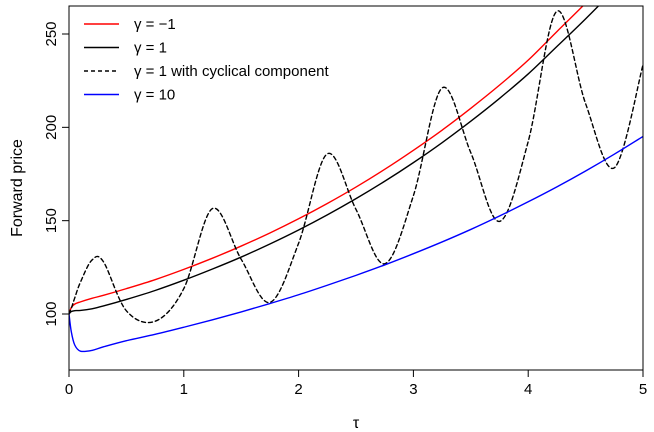 This screenshot has height=432, width=654. I want to click on y-tick-label: 150, so click(51, 220).